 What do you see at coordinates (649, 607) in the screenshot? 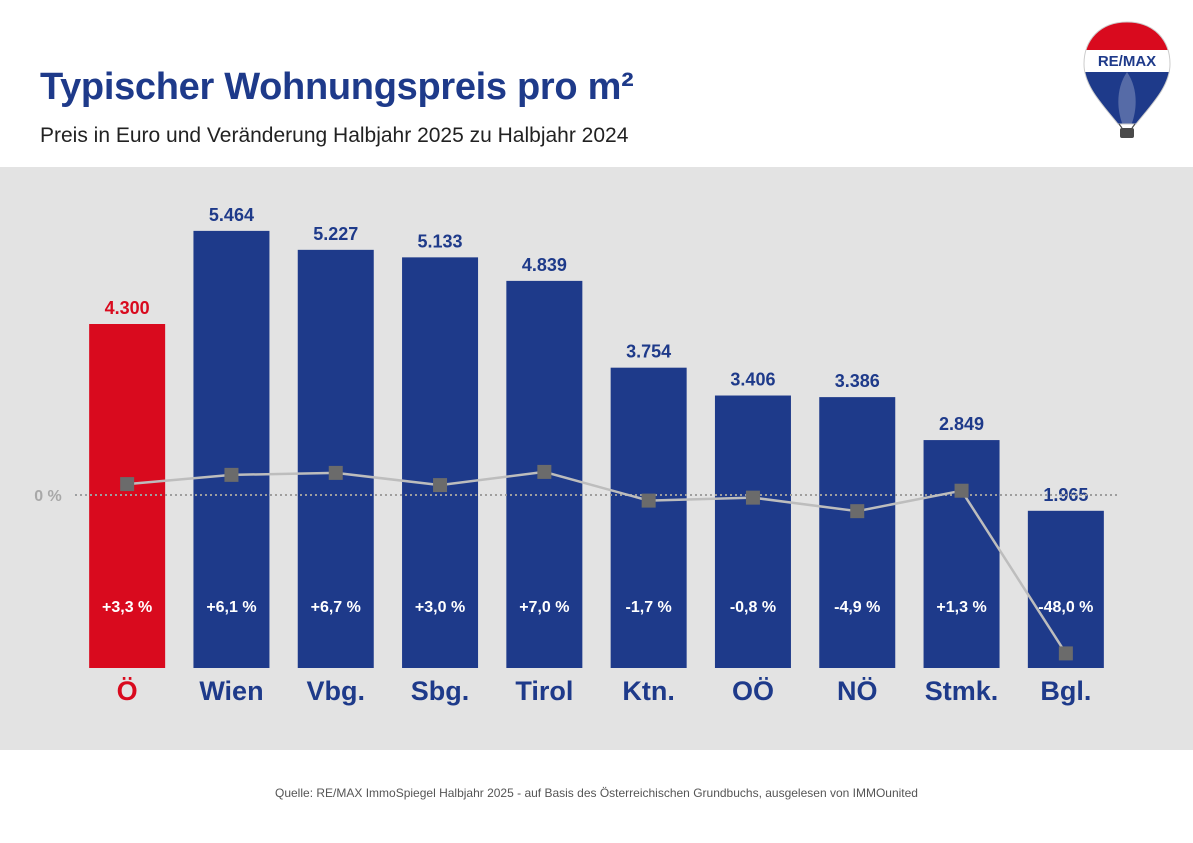
I see `change-label-5: -1,7 %` at bounding box center [649, 607].